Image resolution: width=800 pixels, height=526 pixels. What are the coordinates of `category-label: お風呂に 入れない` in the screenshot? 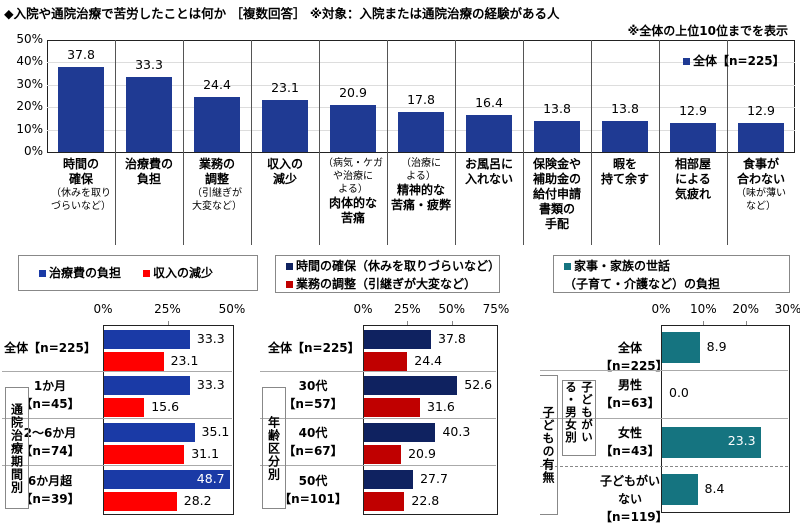 It's located at (488, 171).